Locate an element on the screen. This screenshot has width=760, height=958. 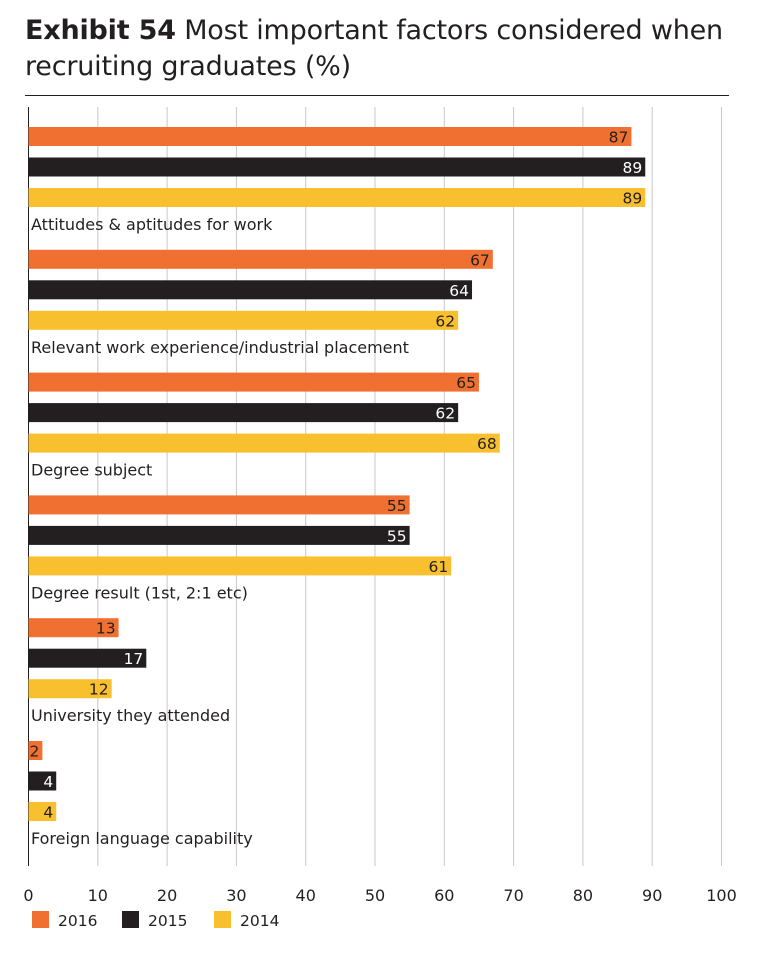
x-tick-label: 60 is located at coordinates (444, 895).